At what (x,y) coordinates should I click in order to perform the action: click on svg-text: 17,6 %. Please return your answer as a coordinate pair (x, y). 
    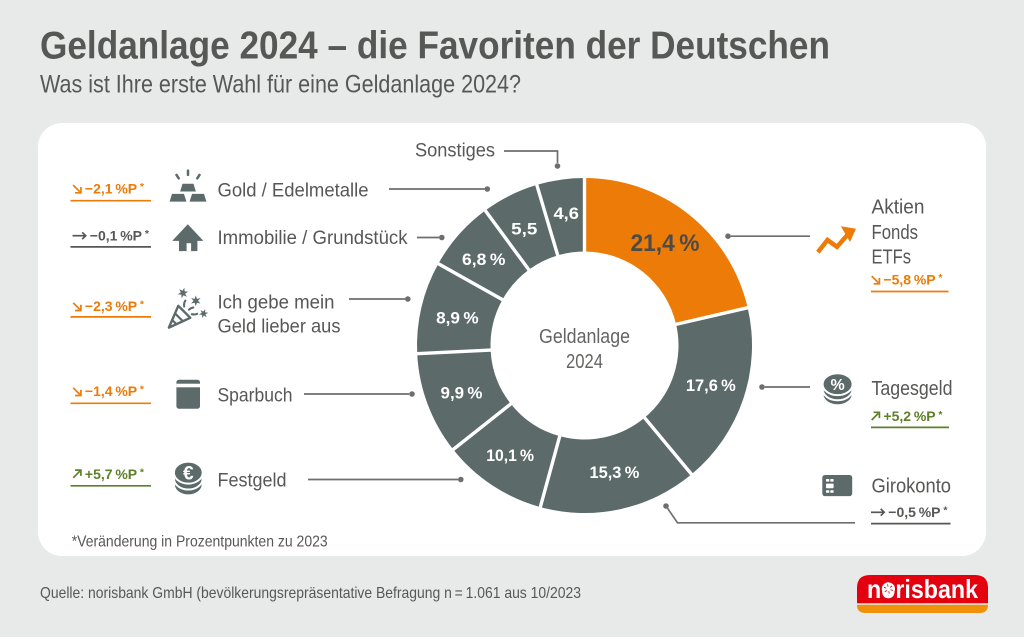
    Looking at the image, I should click on (711, 385).